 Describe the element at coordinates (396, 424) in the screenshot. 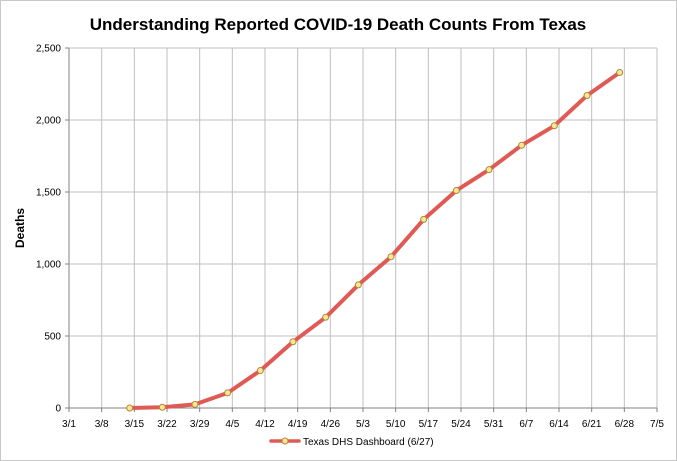

I see `x-tick-label: 5/10` at that location.